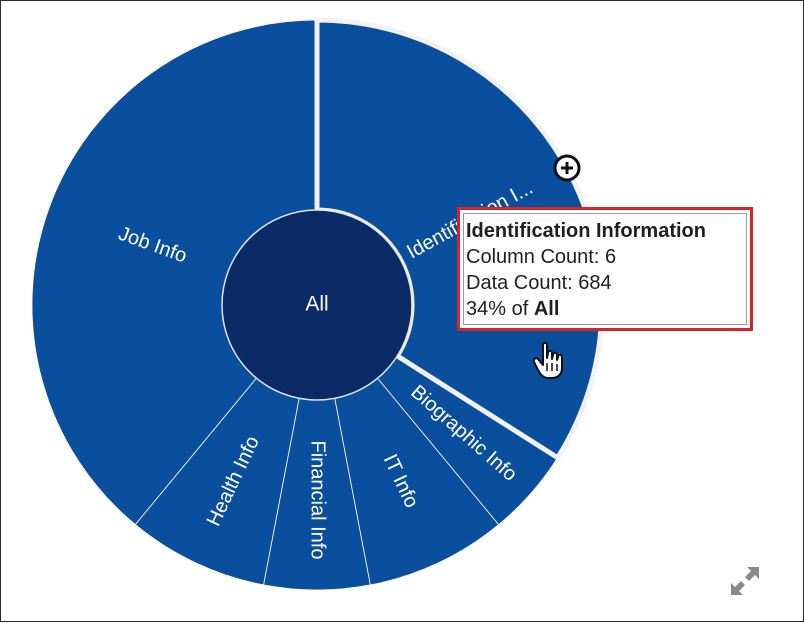 This screenshot has width=804, height=623. What do you see at coordinates (586, 231) in the screenshot?
I see `tooltip-title: Identification Information` at bounding box center [586, 231].